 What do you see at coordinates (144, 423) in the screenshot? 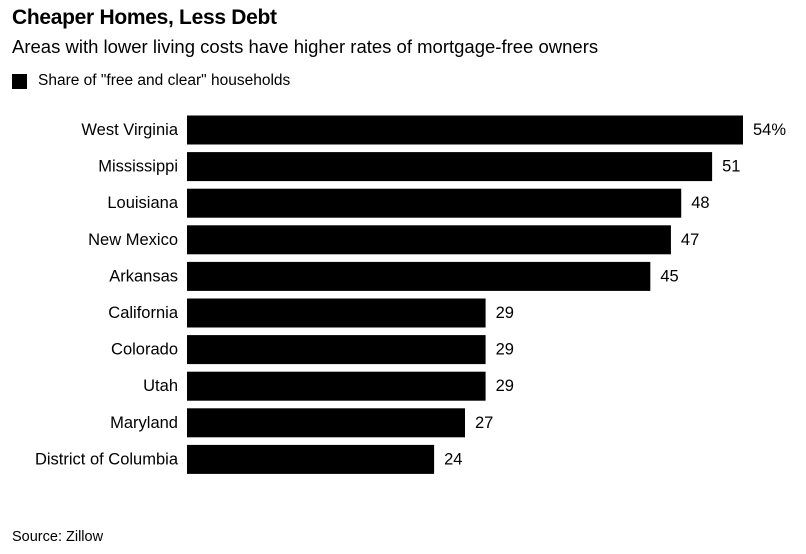
I see `category-label: Maryland` at bounding box center [144, 423].